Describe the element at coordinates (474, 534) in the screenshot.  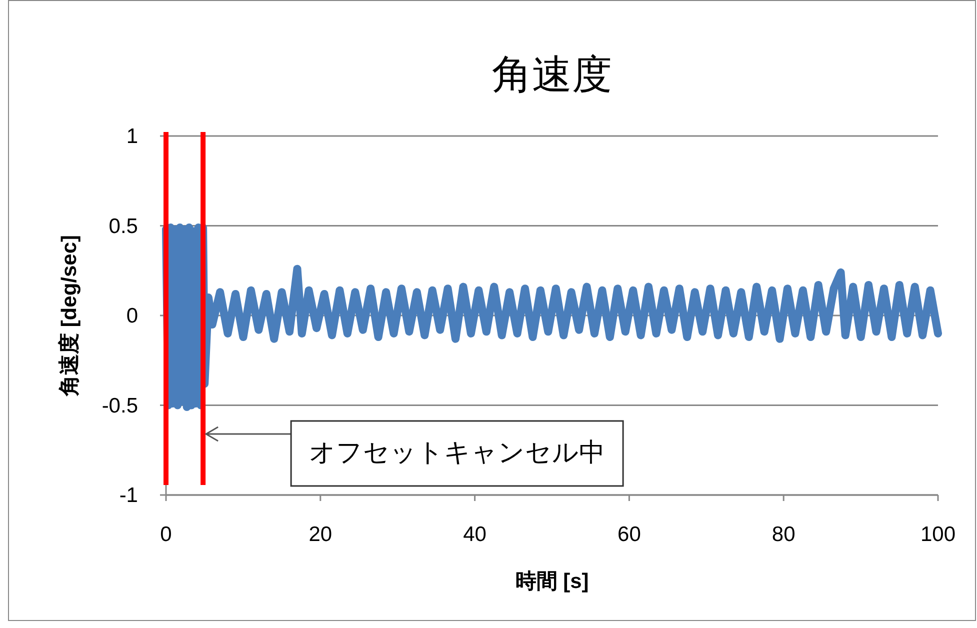
I see `x-tick-label: 40` at that location.